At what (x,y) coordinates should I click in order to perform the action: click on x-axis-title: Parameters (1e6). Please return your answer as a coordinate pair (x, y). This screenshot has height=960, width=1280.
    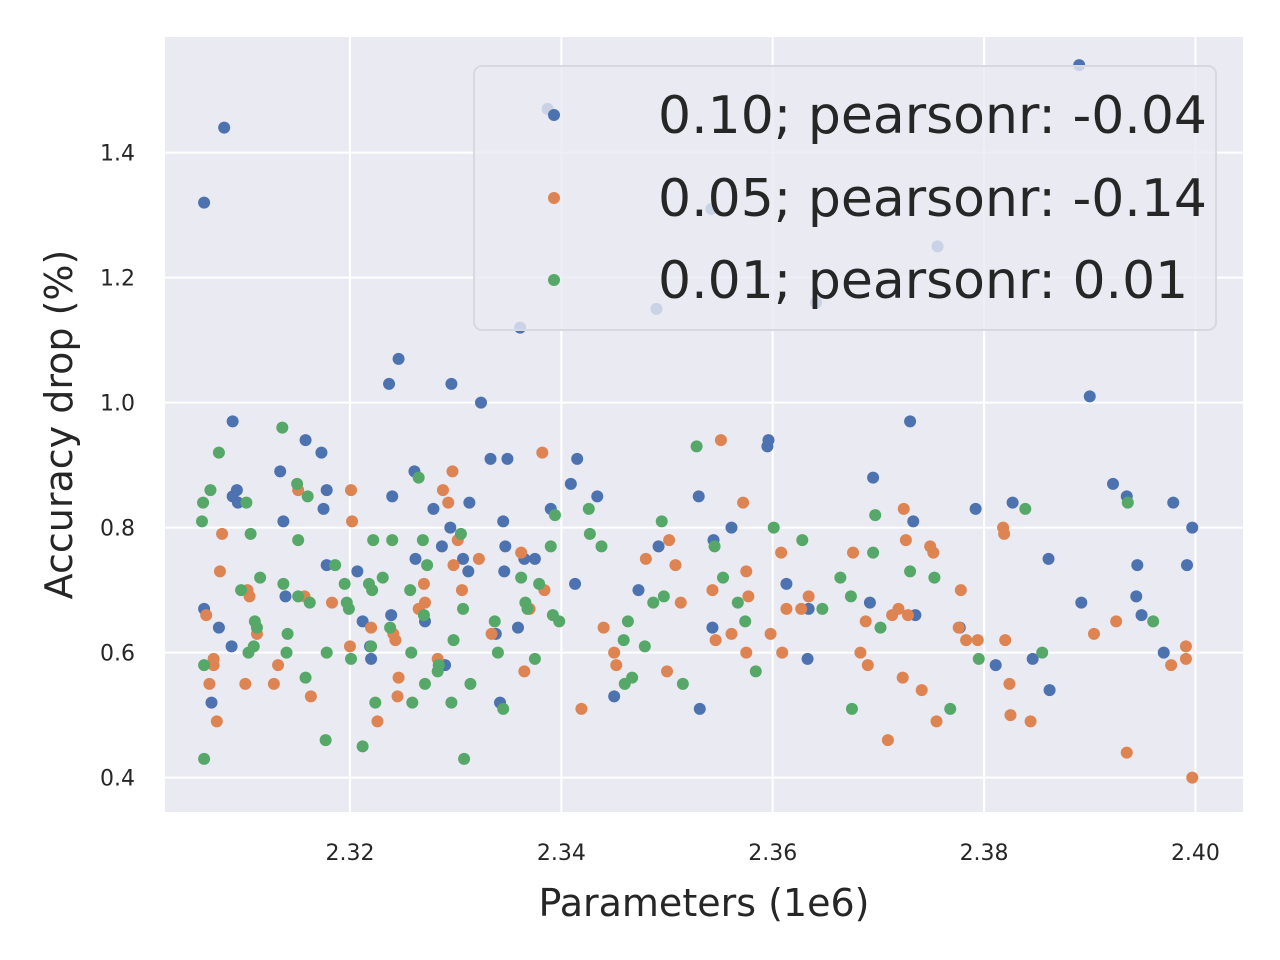
    Looking at the image, I should click on (704, 903).